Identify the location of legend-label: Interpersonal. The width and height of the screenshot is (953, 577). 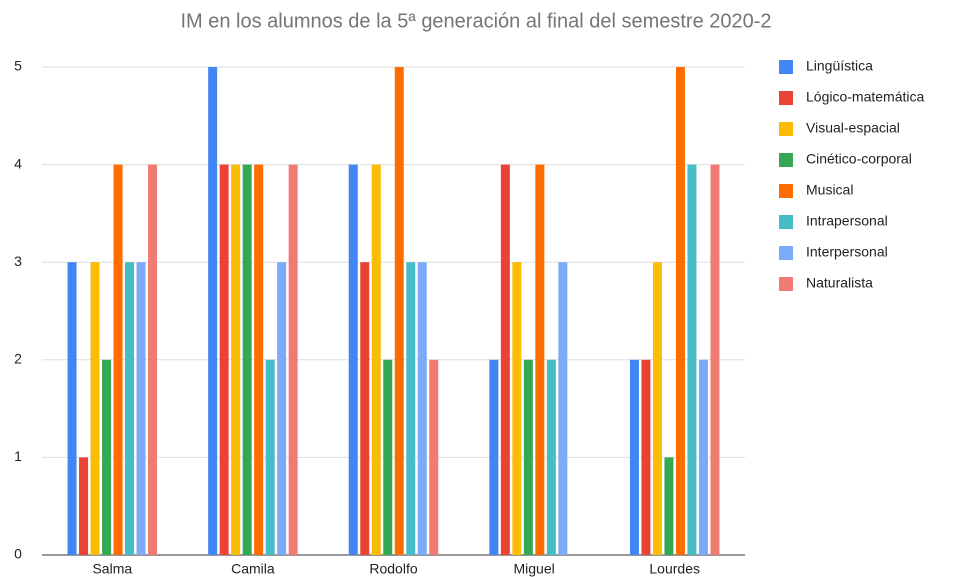
(847, 252).